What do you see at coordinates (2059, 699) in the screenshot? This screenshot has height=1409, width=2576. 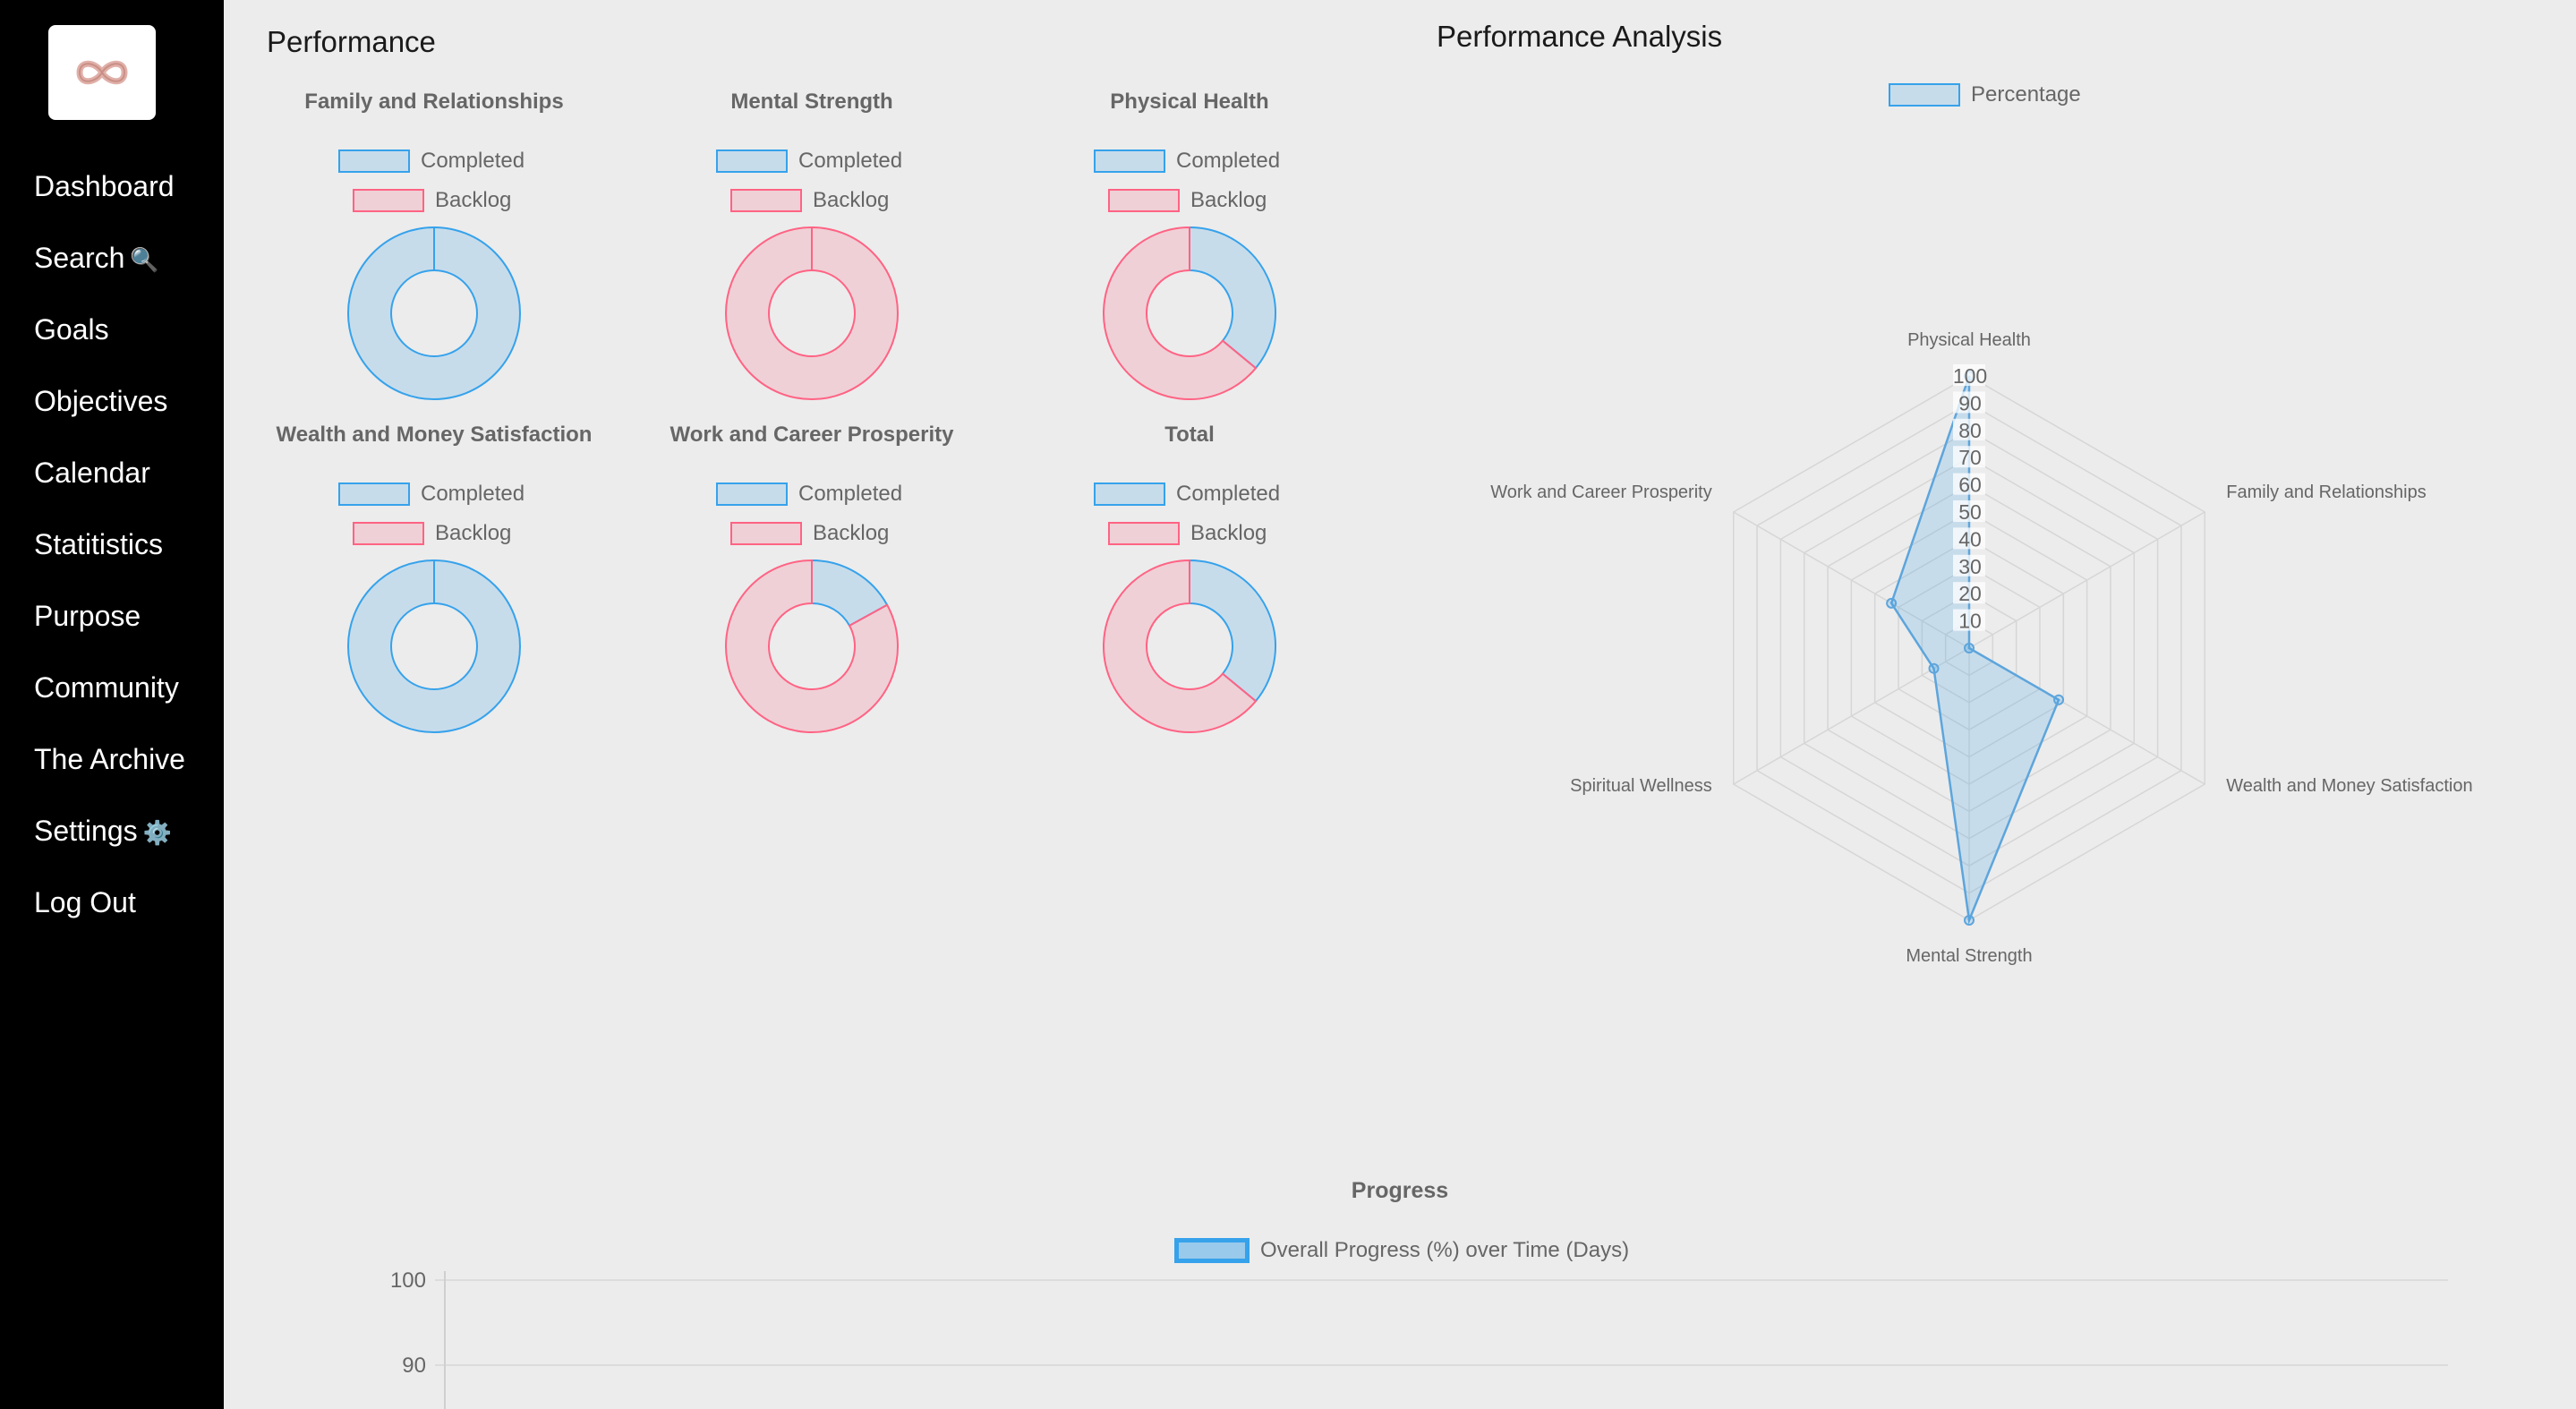 I see `radar-point-wealth-and-money-satisfaction` at bounding box center [2059, 699].